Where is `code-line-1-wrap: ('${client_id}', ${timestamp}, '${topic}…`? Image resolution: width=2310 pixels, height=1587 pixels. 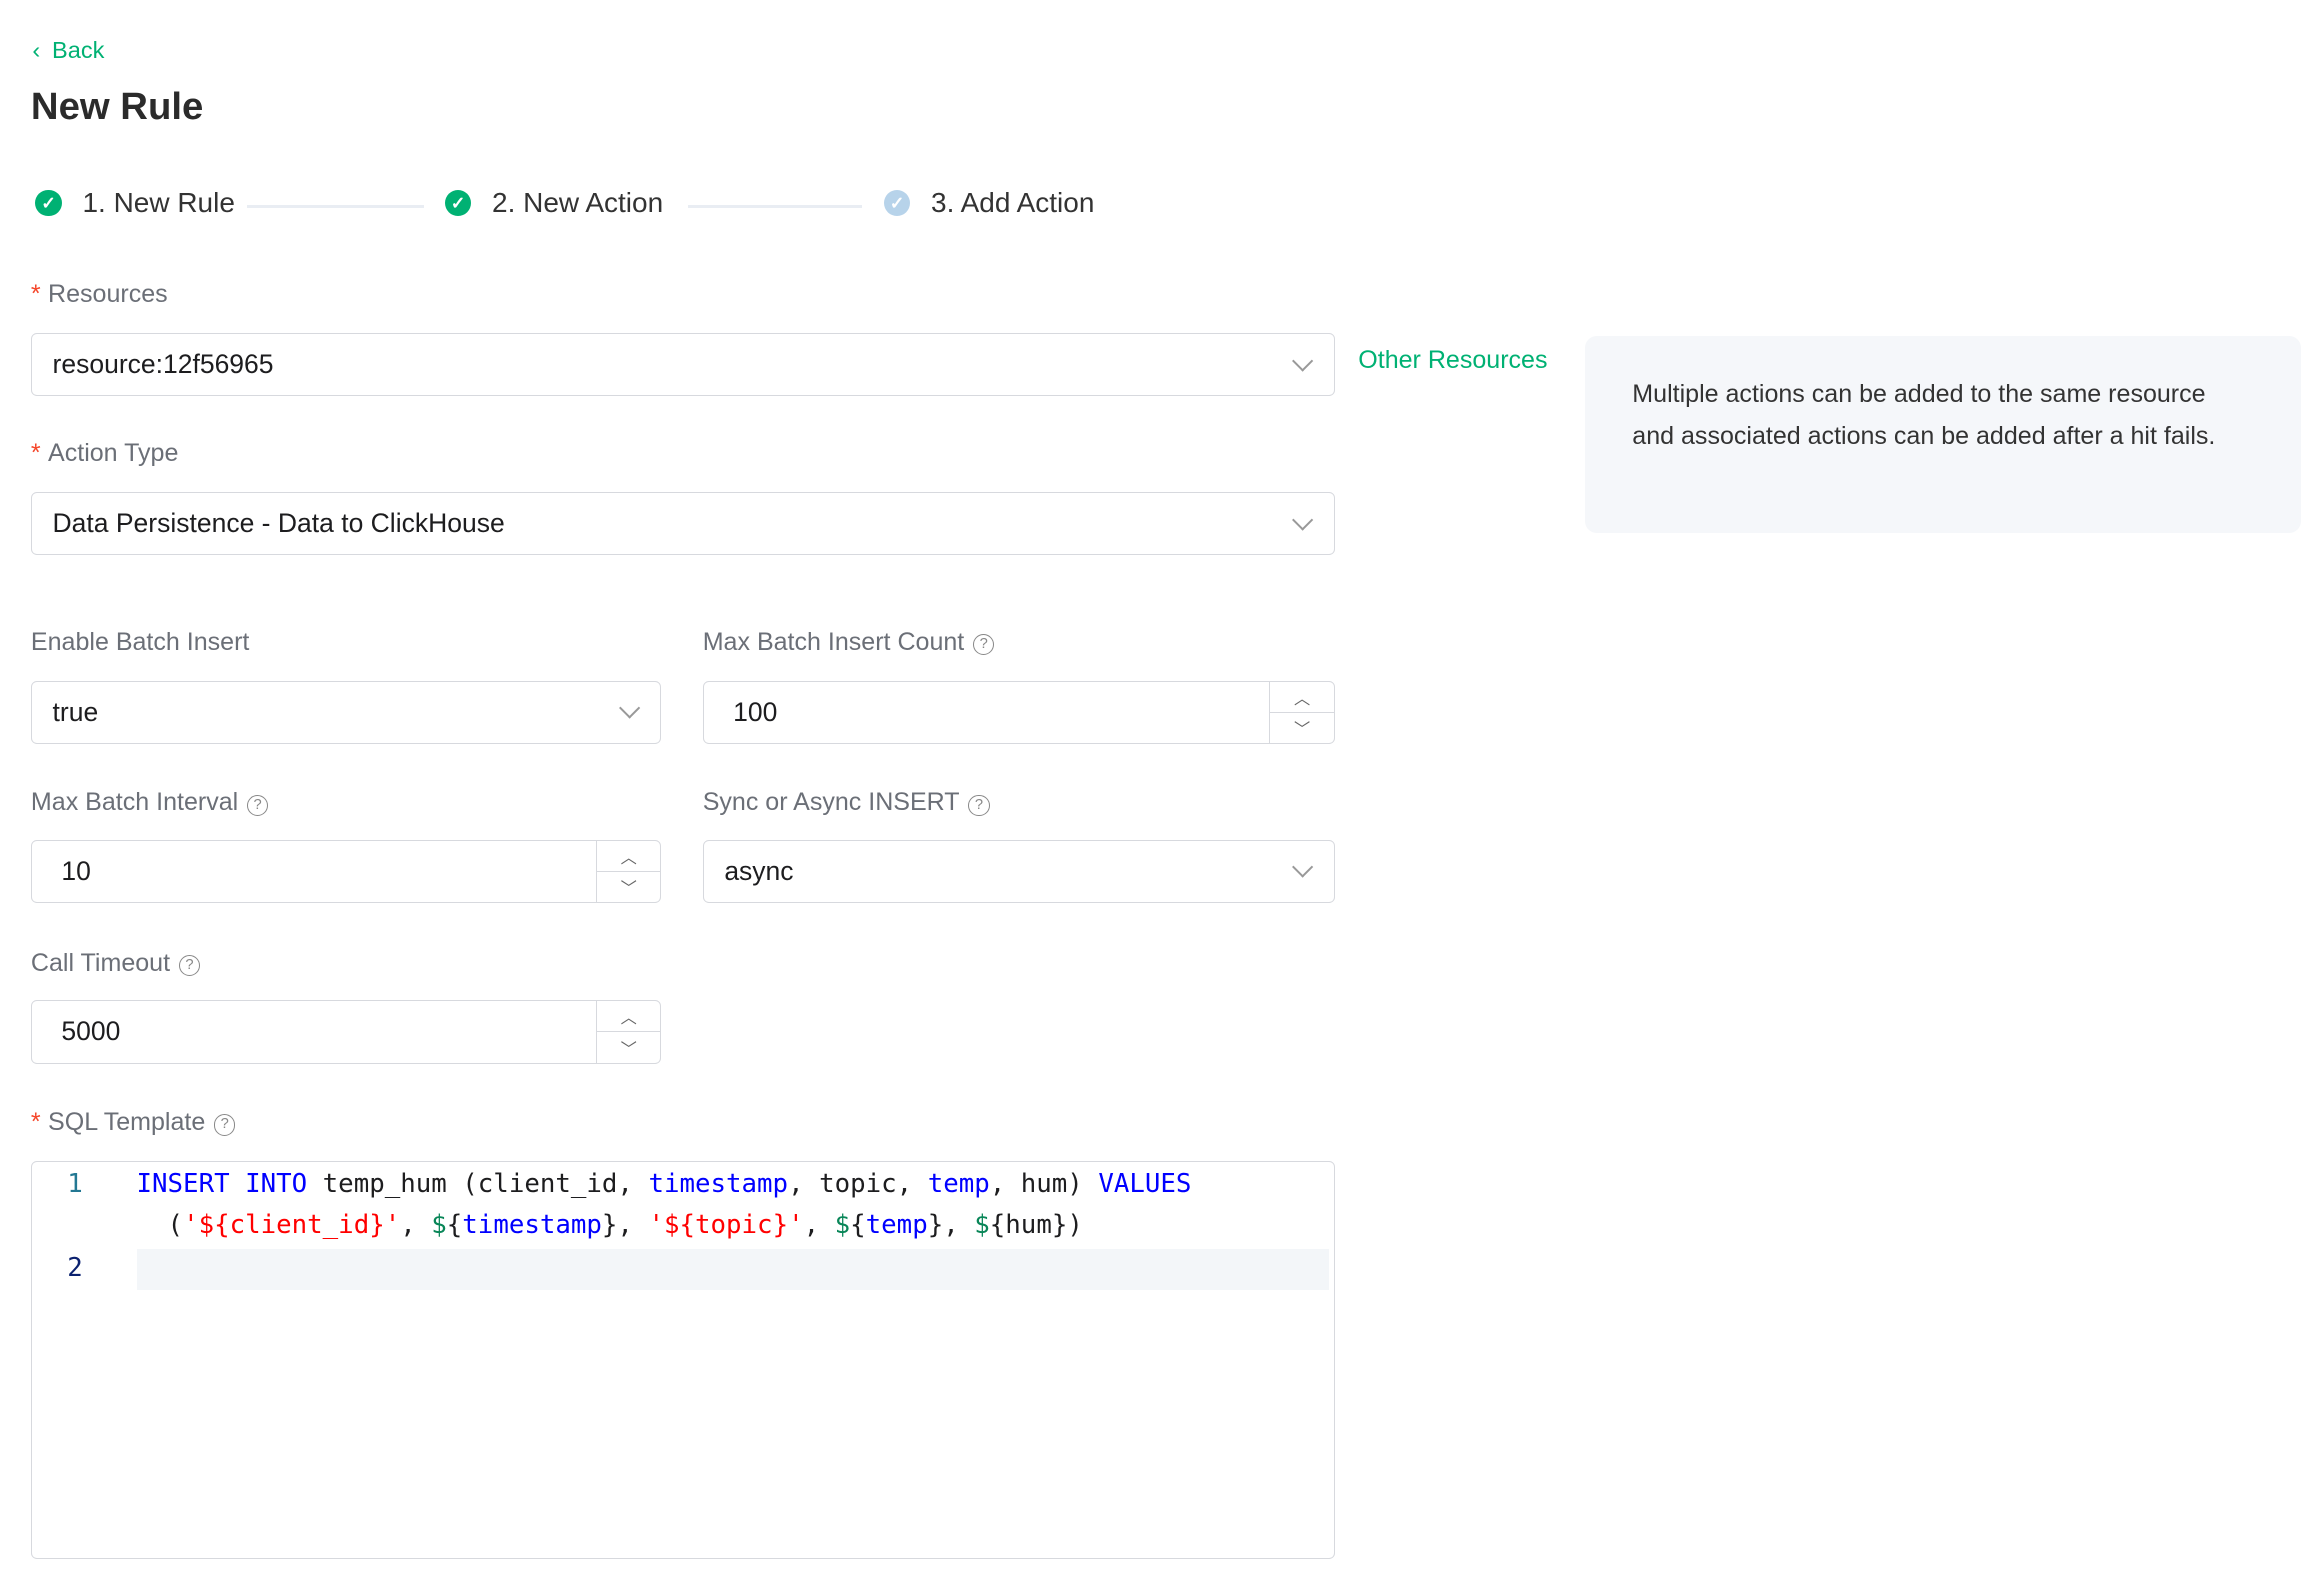
code-line-1-wrap: ('${client_id}', ${timestamp}, '${topic}… is located at coordinates (609, 1225).